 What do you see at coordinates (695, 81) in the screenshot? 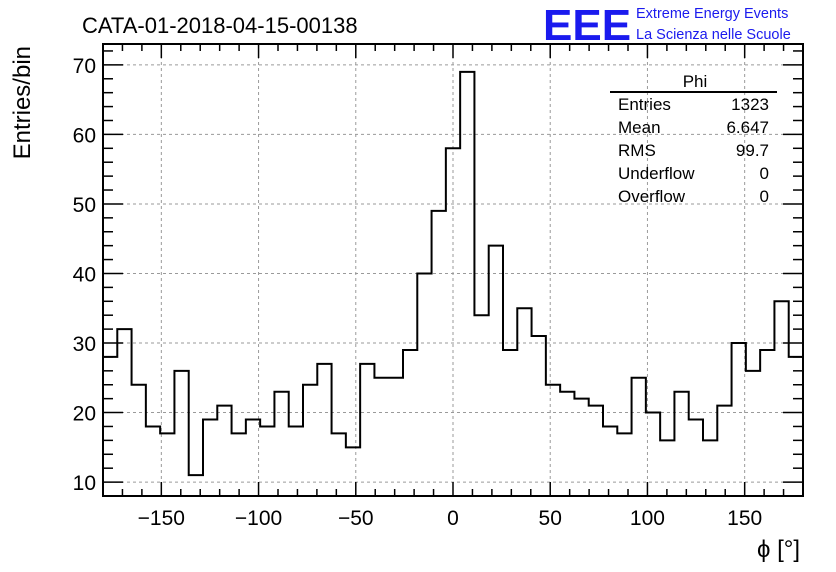
I see `stats-title: Phi` at bounding box center [695, 81].